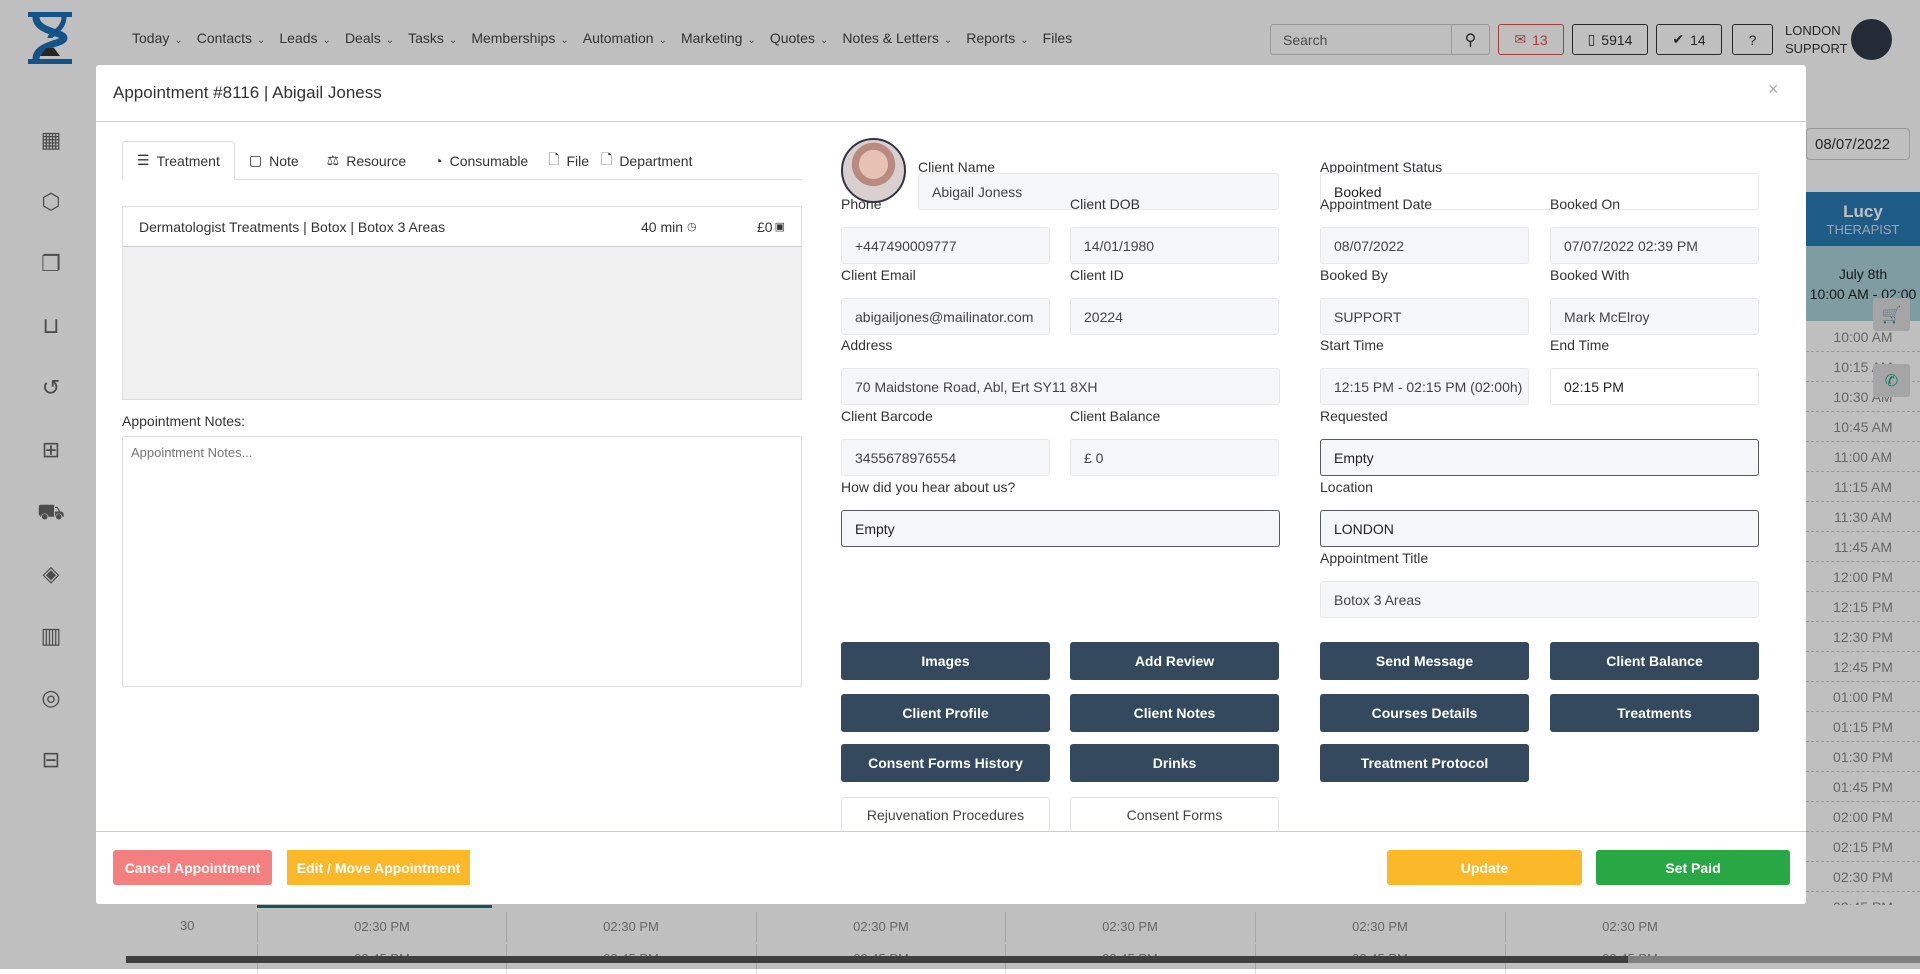 The image size is (1920, 974). What do you see at coordinates (231, 38) in the screenshot?
I see `nav-contacts: Contacts ⌄` at bounding box center [231, 38].